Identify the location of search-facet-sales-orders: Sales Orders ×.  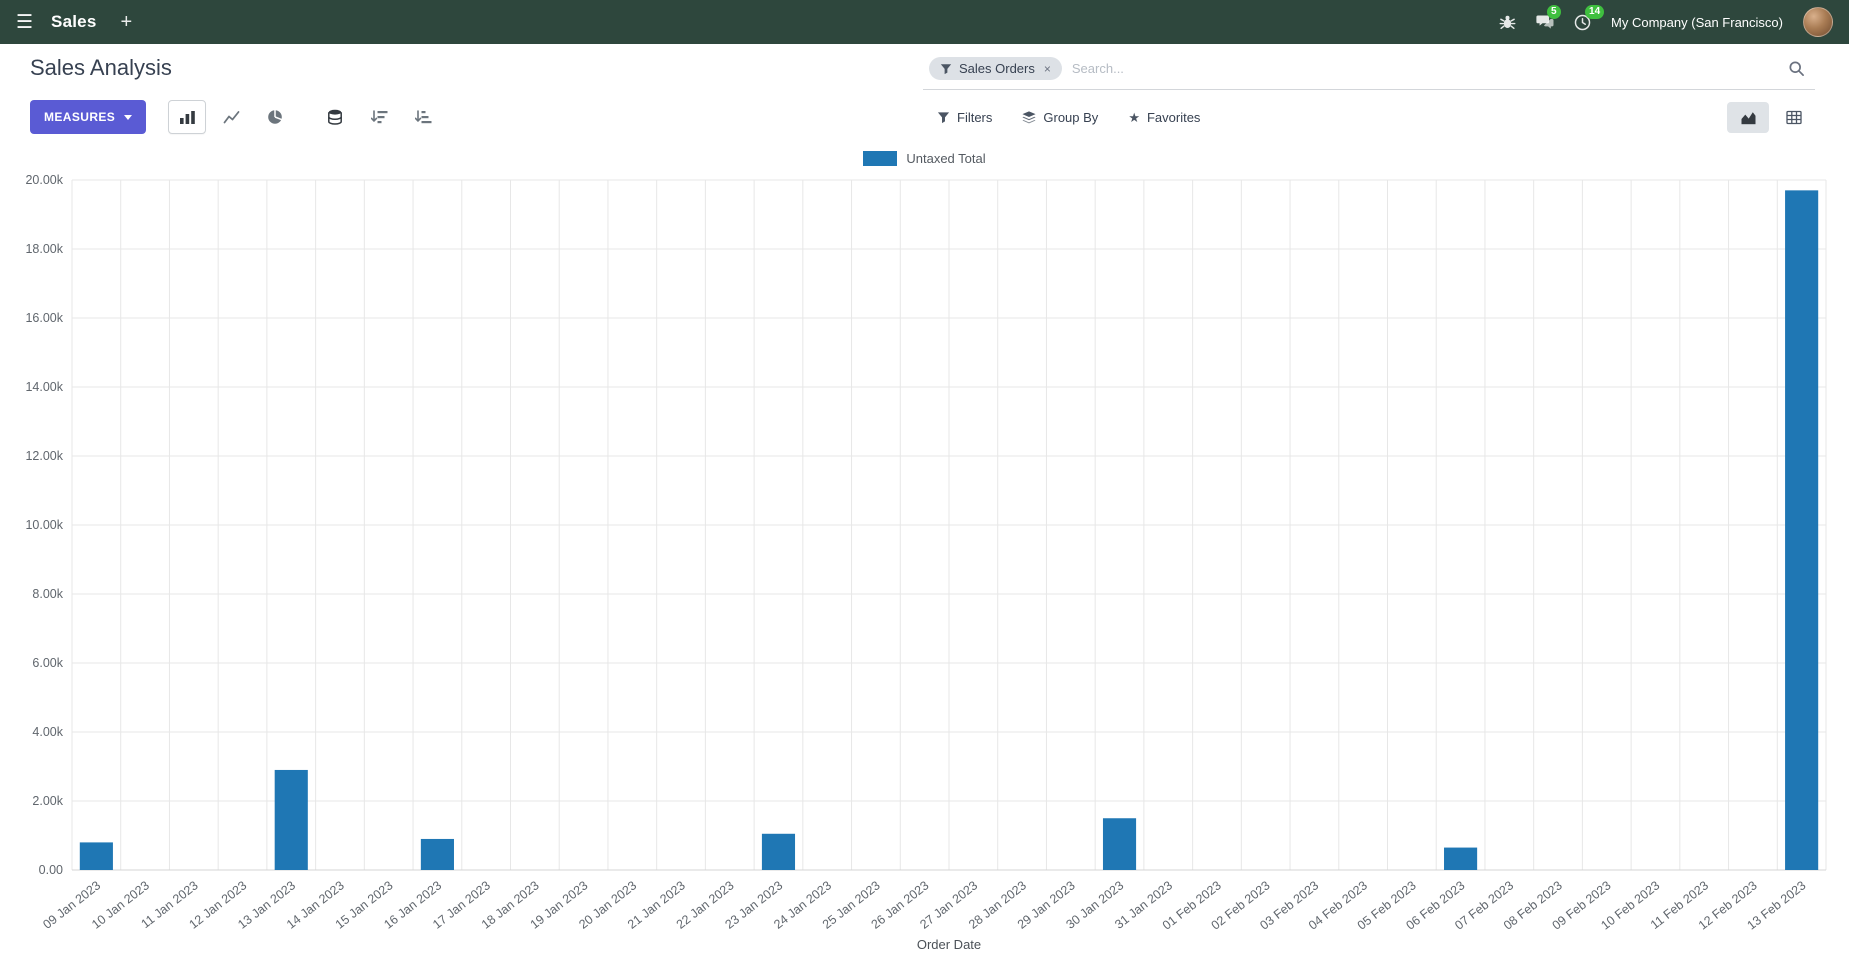
(995, 68).